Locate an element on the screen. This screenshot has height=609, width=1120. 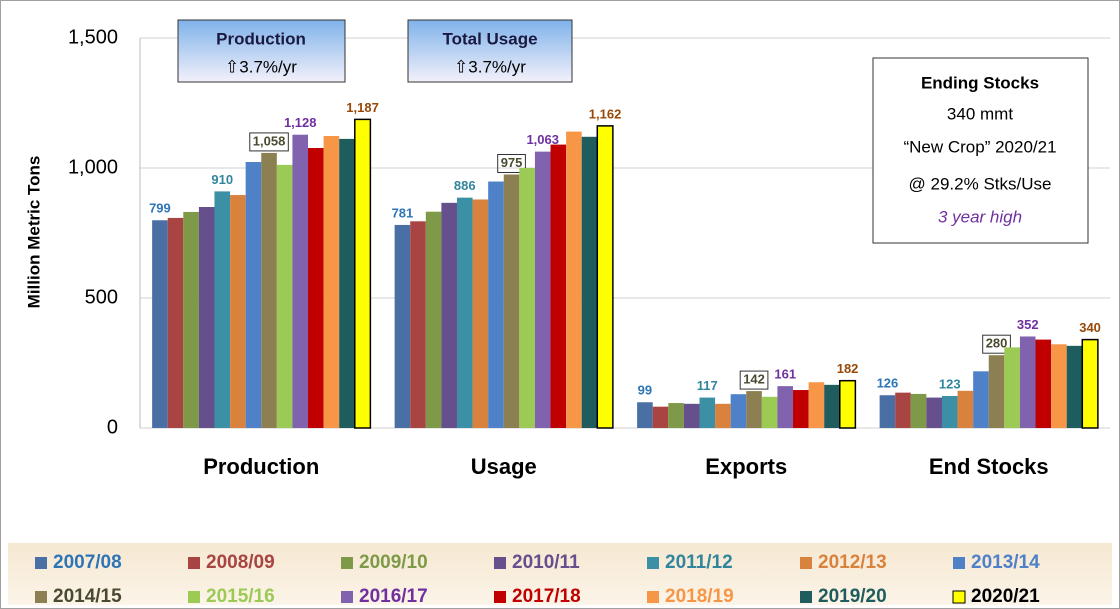
usage-box-text: ⇧3.7%/yr is located at coordinates (490, 66).